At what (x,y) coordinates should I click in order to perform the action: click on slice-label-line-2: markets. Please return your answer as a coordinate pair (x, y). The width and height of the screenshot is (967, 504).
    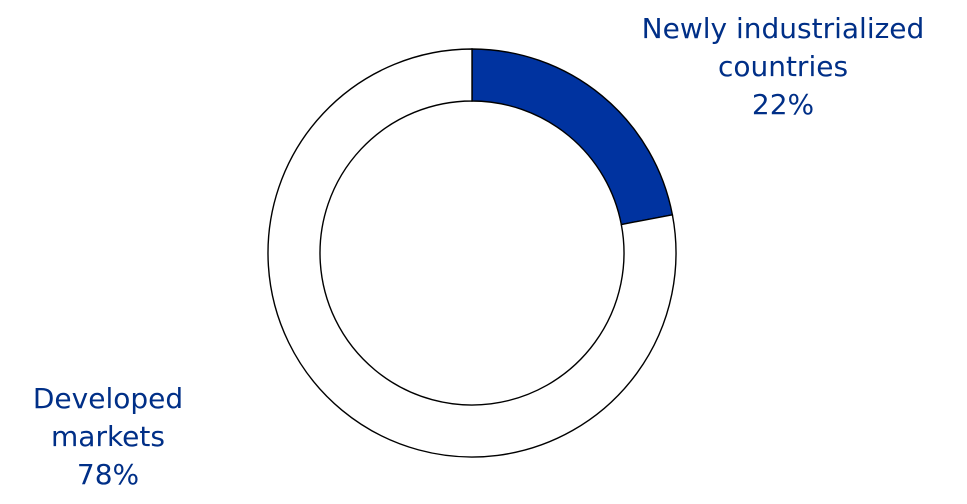
    Looking at the image, I should click on (108, 436).